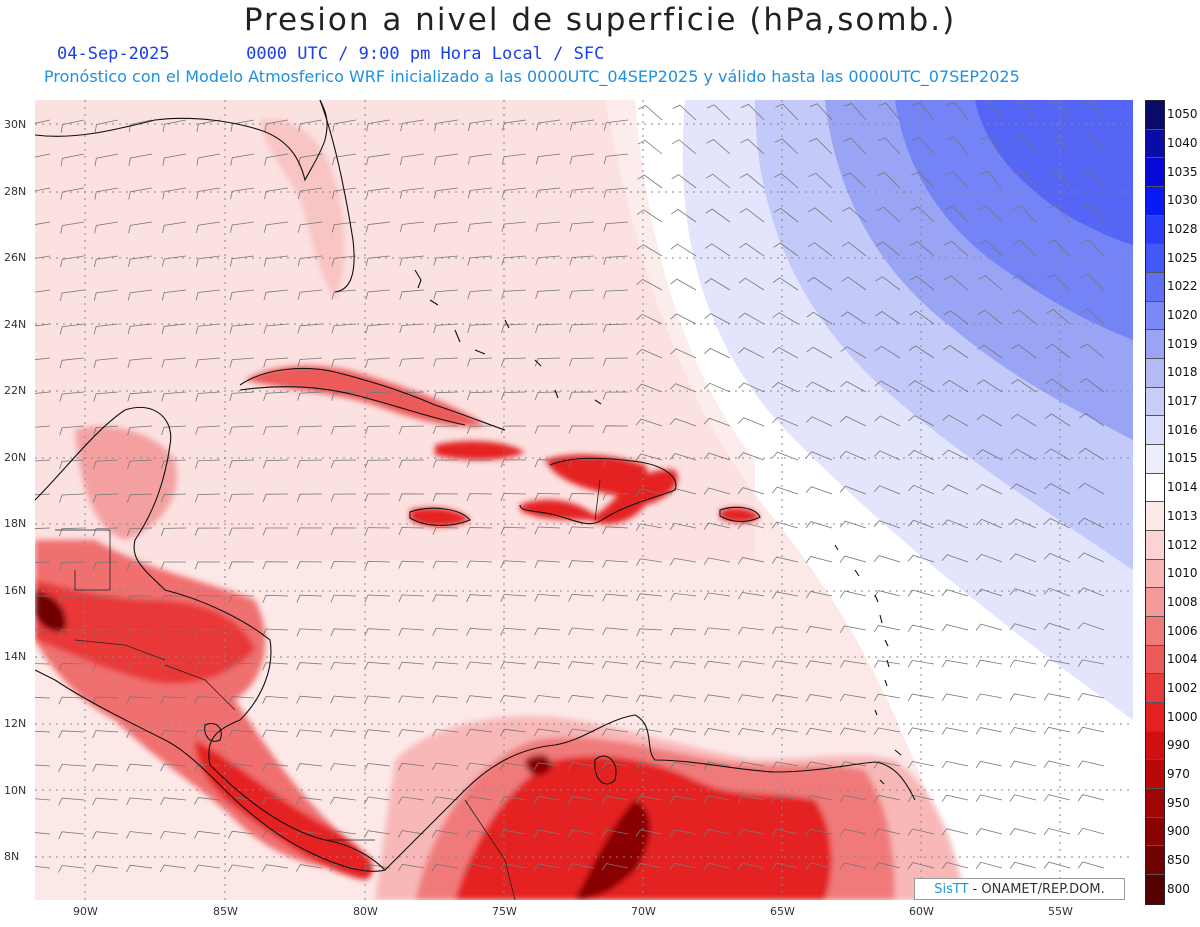 The image size is (1200, 927). Describe the element at coordinates (1182, 286) in the screenshot. I see `colorbar-level-label: 1022` at that location.